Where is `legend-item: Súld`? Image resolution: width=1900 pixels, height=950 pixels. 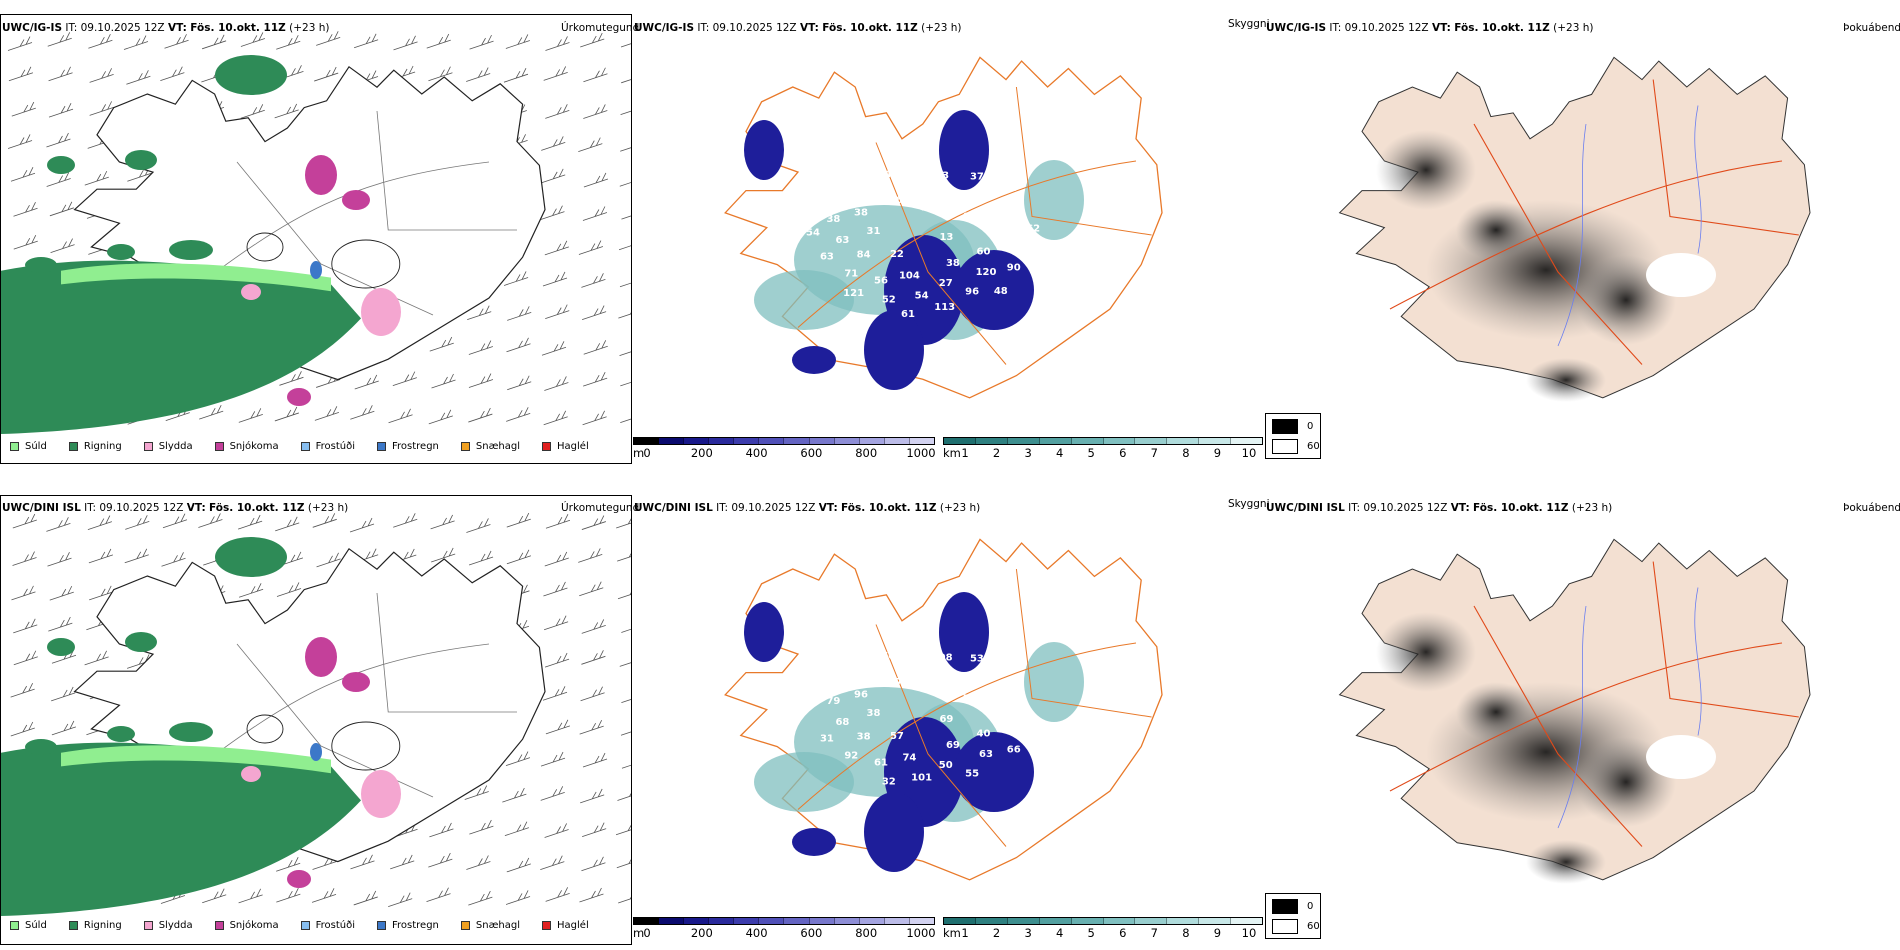 legend-item: Súld is located at coordinates (28, 925).